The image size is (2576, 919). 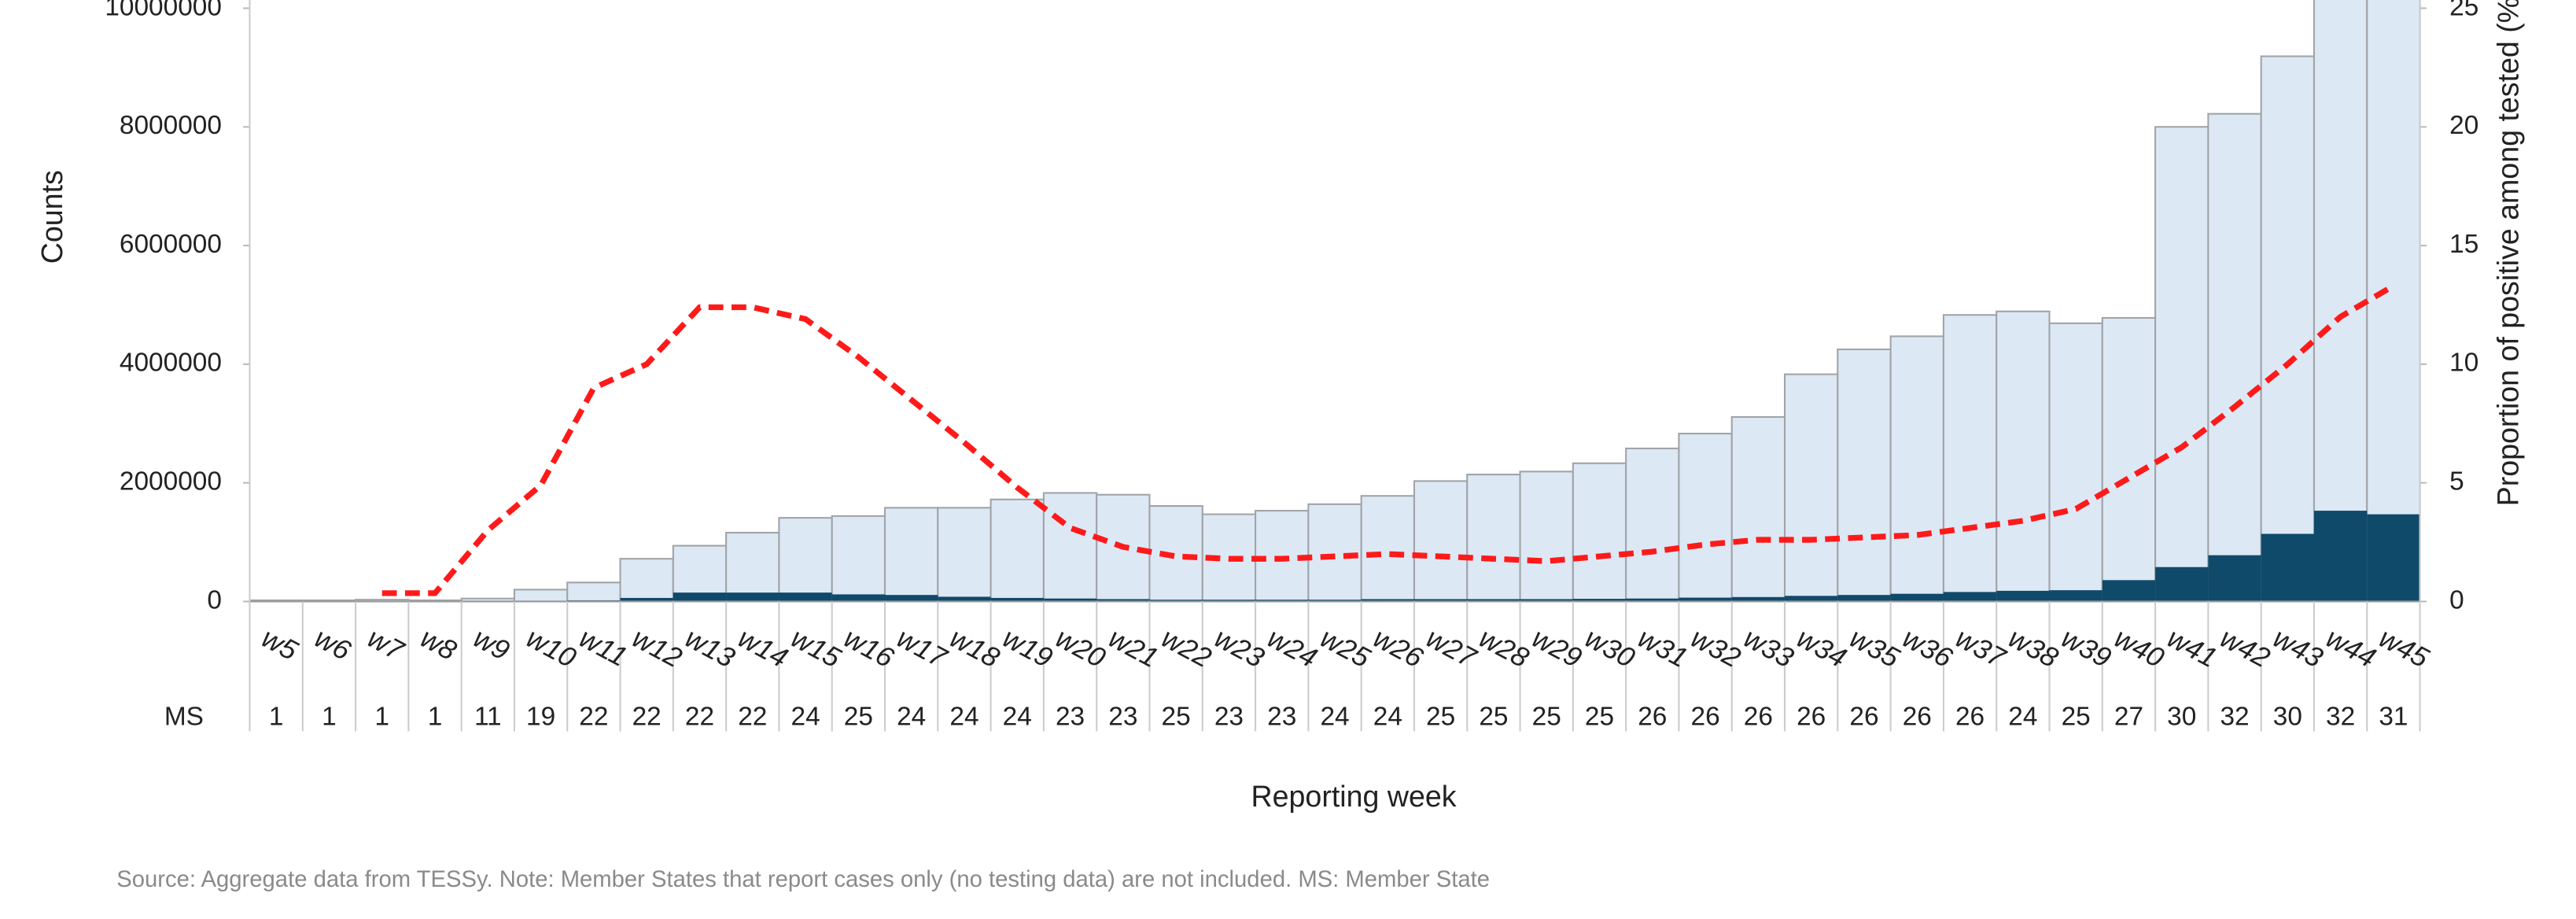 What do you see at coordinates (1240, 648) in the screenshot?
I see `x-tick-label: w23` at bounding box center [1240, 648].